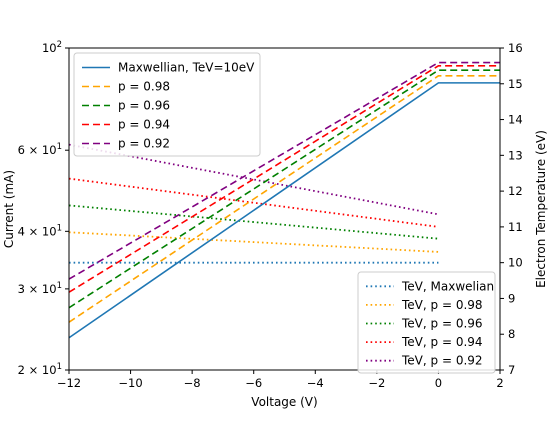  What do you see at coordinates (511, 370) in the screenshot?
I see `y2-tick-label: 7` at bounding box center [511, 370].